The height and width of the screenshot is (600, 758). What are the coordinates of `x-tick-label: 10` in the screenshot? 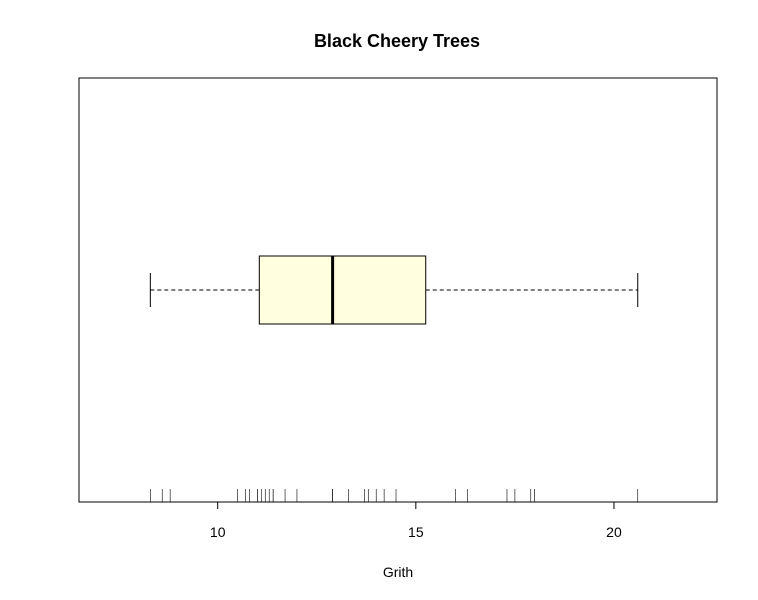 It's located at (218, 532).